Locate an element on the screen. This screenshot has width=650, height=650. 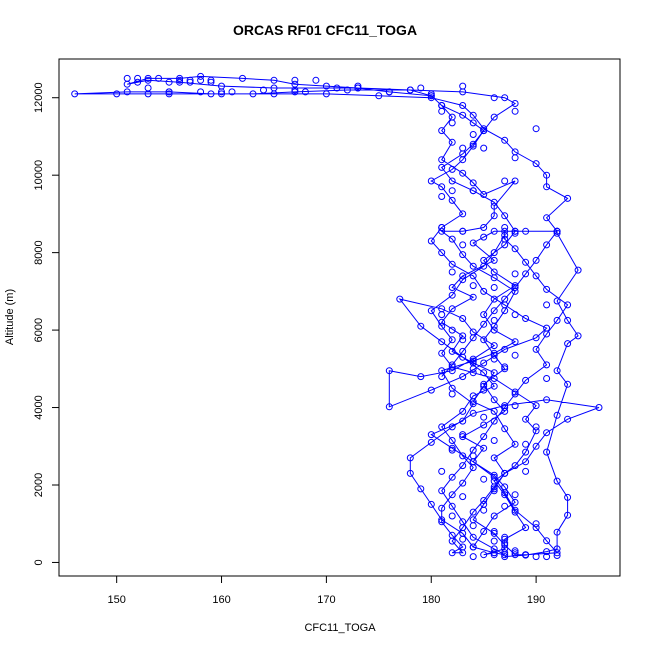
x-tick-label: 170 is located at coordinates (326, 600).